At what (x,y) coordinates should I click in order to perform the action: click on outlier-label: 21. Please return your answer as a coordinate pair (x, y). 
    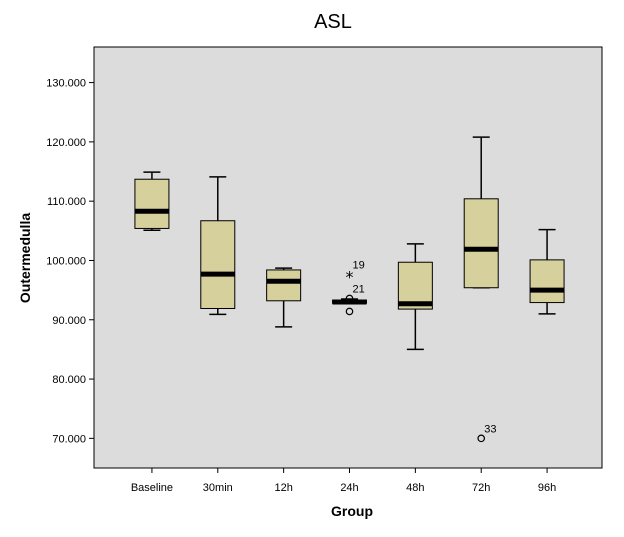
    Looking at the image, I should click on (359, 289).